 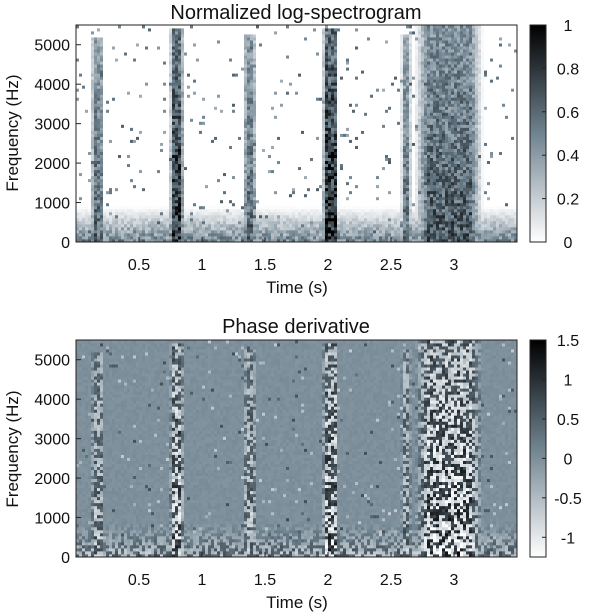 What do you see at coordinates (295, 13) in the screenshot?
I see `chart-title: Normalized log-spectrogram` at bounding box center [295, 13].